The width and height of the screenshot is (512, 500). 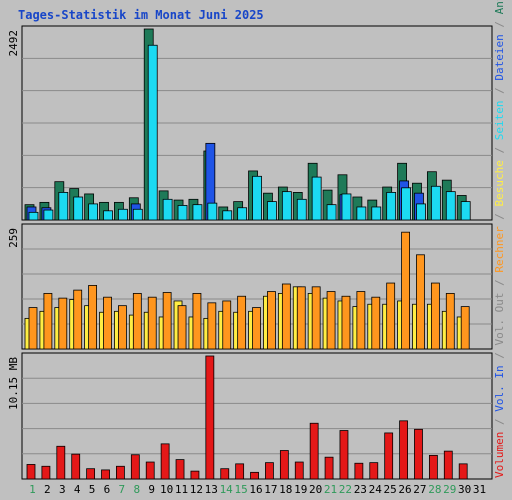 I want to click on top-panel-ymax-label: 2492, so click(x=13, y=43).